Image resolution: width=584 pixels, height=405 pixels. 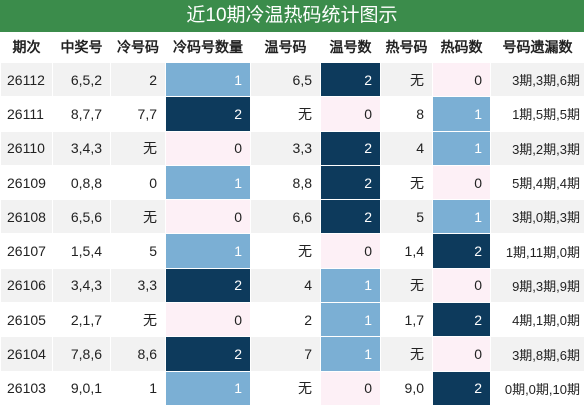 I want to click on table-row: 26111 8,7,7 7,7 2 无 0 8 1 1期,5期,5期, so click(x=292, y=114).